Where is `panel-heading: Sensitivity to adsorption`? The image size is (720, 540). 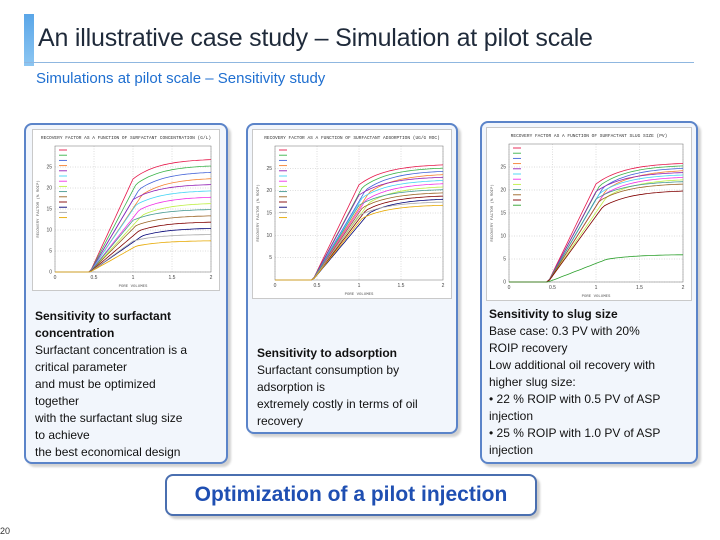
panel-heading: Sensitivity to adsorption is located at coordinates (327, 353).